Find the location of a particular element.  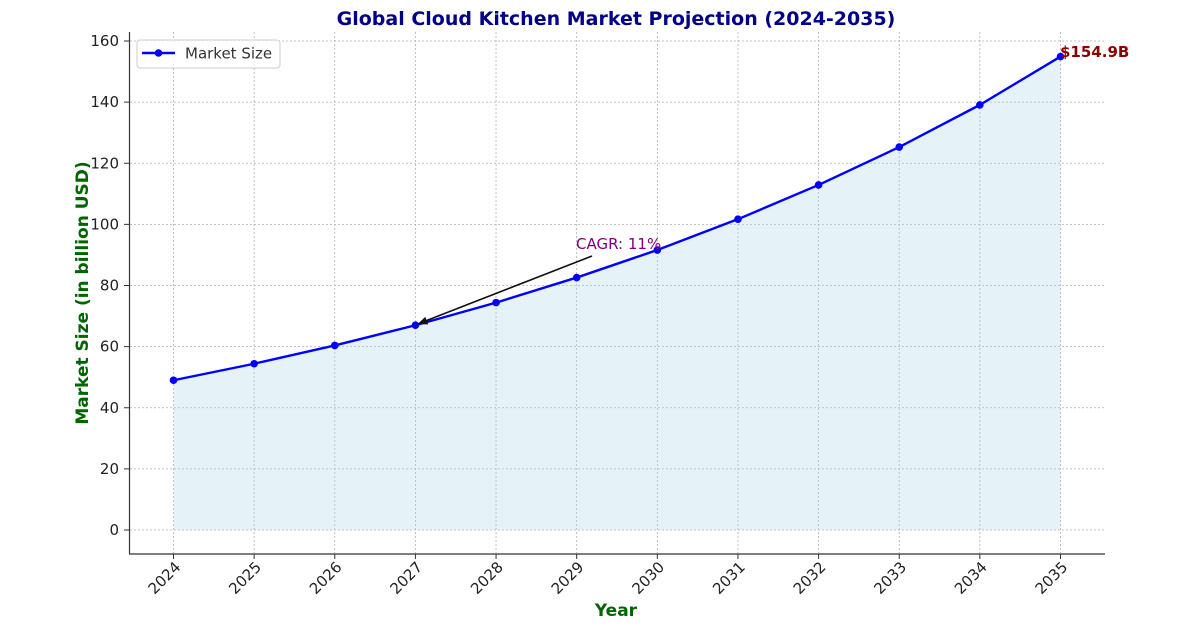

y-tick-label: 0 is located at coordinates (114, 530).